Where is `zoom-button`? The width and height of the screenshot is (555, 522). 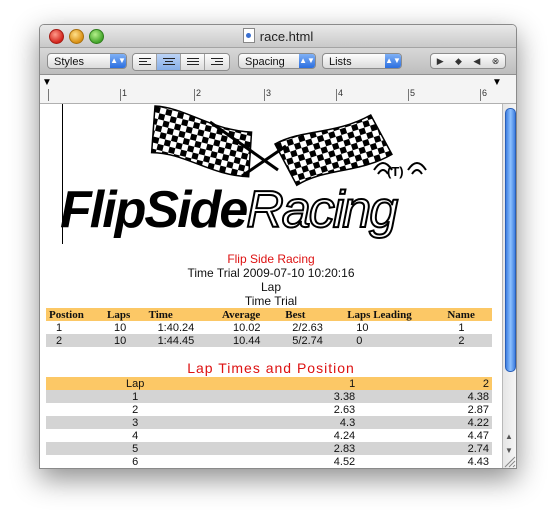 zoom-button is located at coordinates (96, 36).